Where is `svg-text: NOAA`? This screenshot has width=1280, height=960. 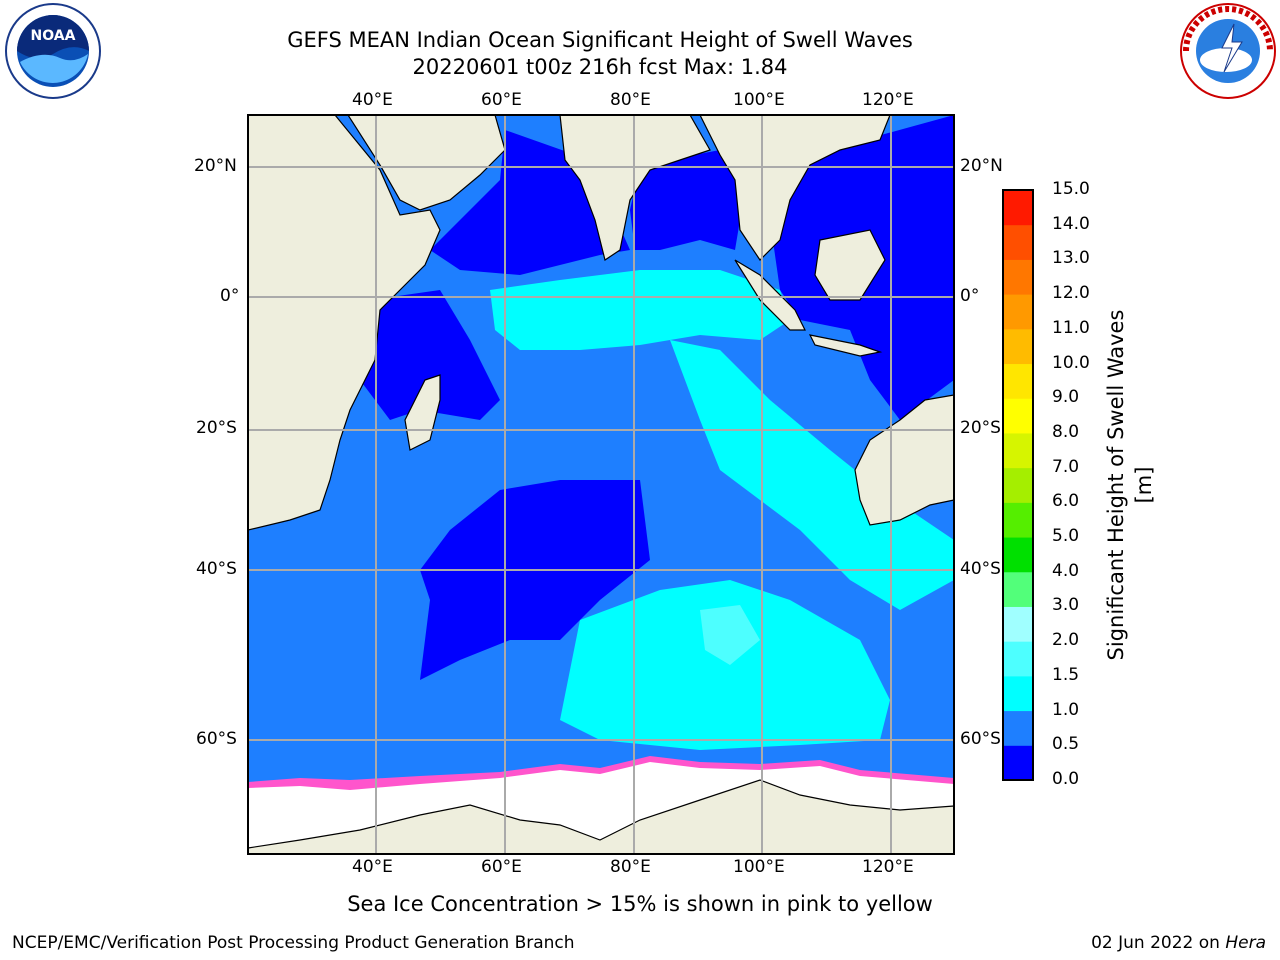
svg-text: NOAA is located at coordinates (53, 36).